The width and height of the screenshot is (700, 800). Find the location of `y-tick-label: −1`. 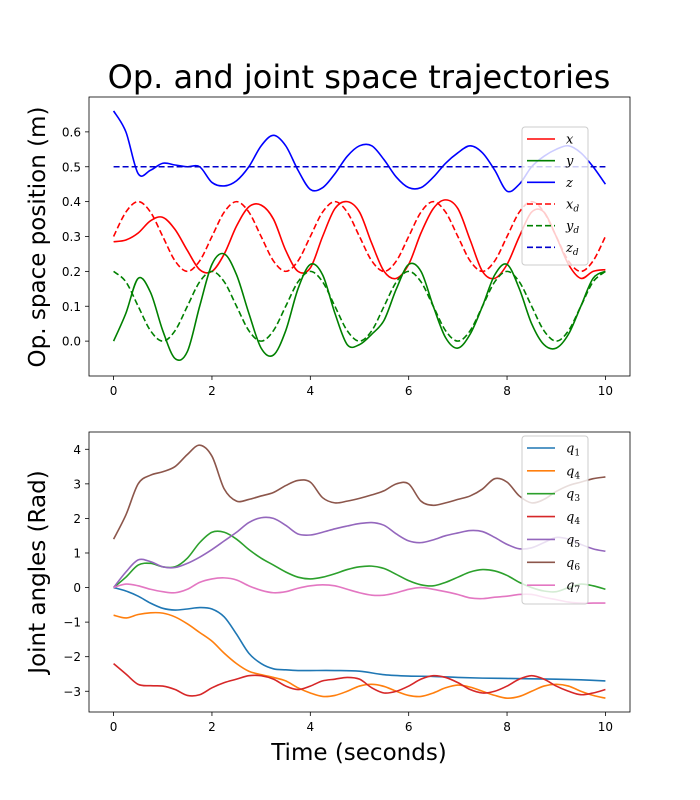

y-tick-label: −1 is located at coordinates (72, 623).